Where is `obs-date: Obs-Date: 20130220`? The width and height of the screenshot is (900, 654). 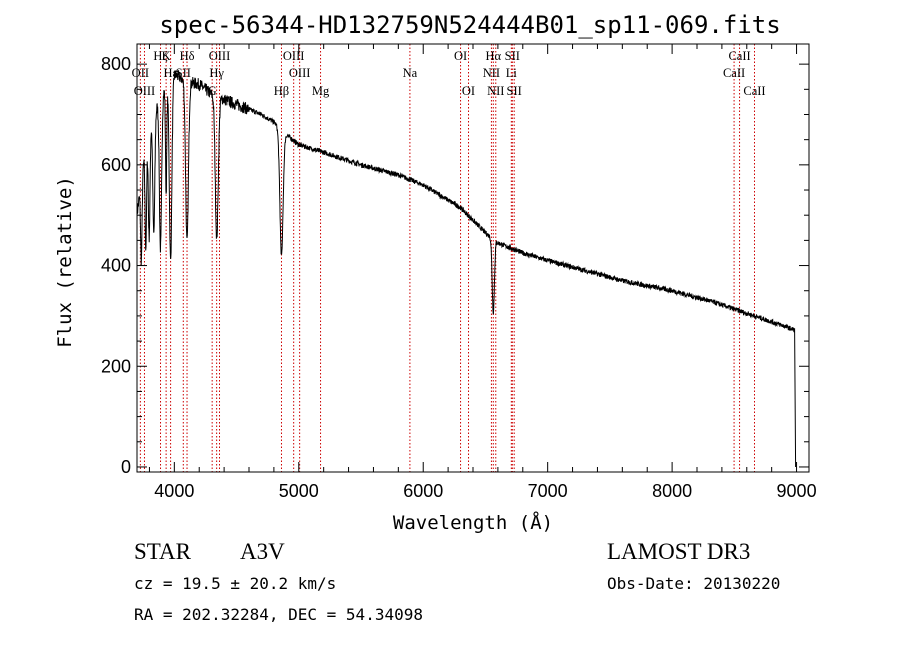 obs-date: Obs-Date: 20130220 is located at coordinates (693, 583).